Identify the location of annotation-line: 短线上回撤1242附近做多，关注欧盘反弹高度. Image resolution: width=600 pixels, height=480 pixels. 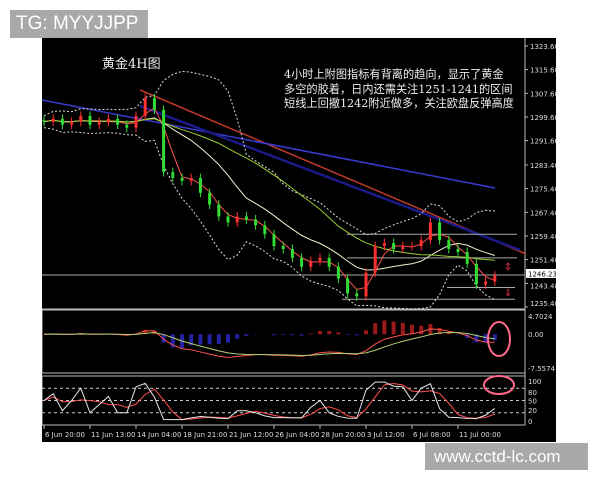
(399, 103).